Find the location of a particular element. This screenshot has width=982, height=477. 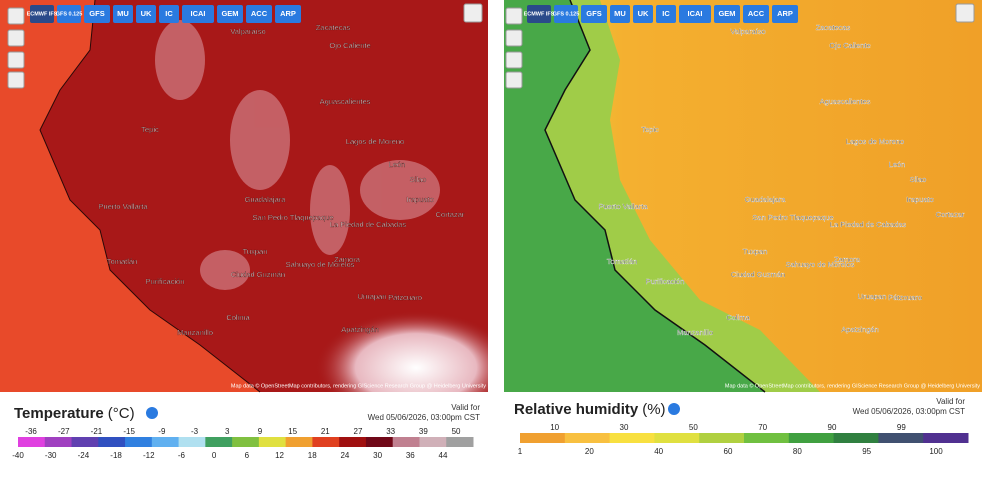

scale-label-bottom: 1 is located at coordinates (520, 451).